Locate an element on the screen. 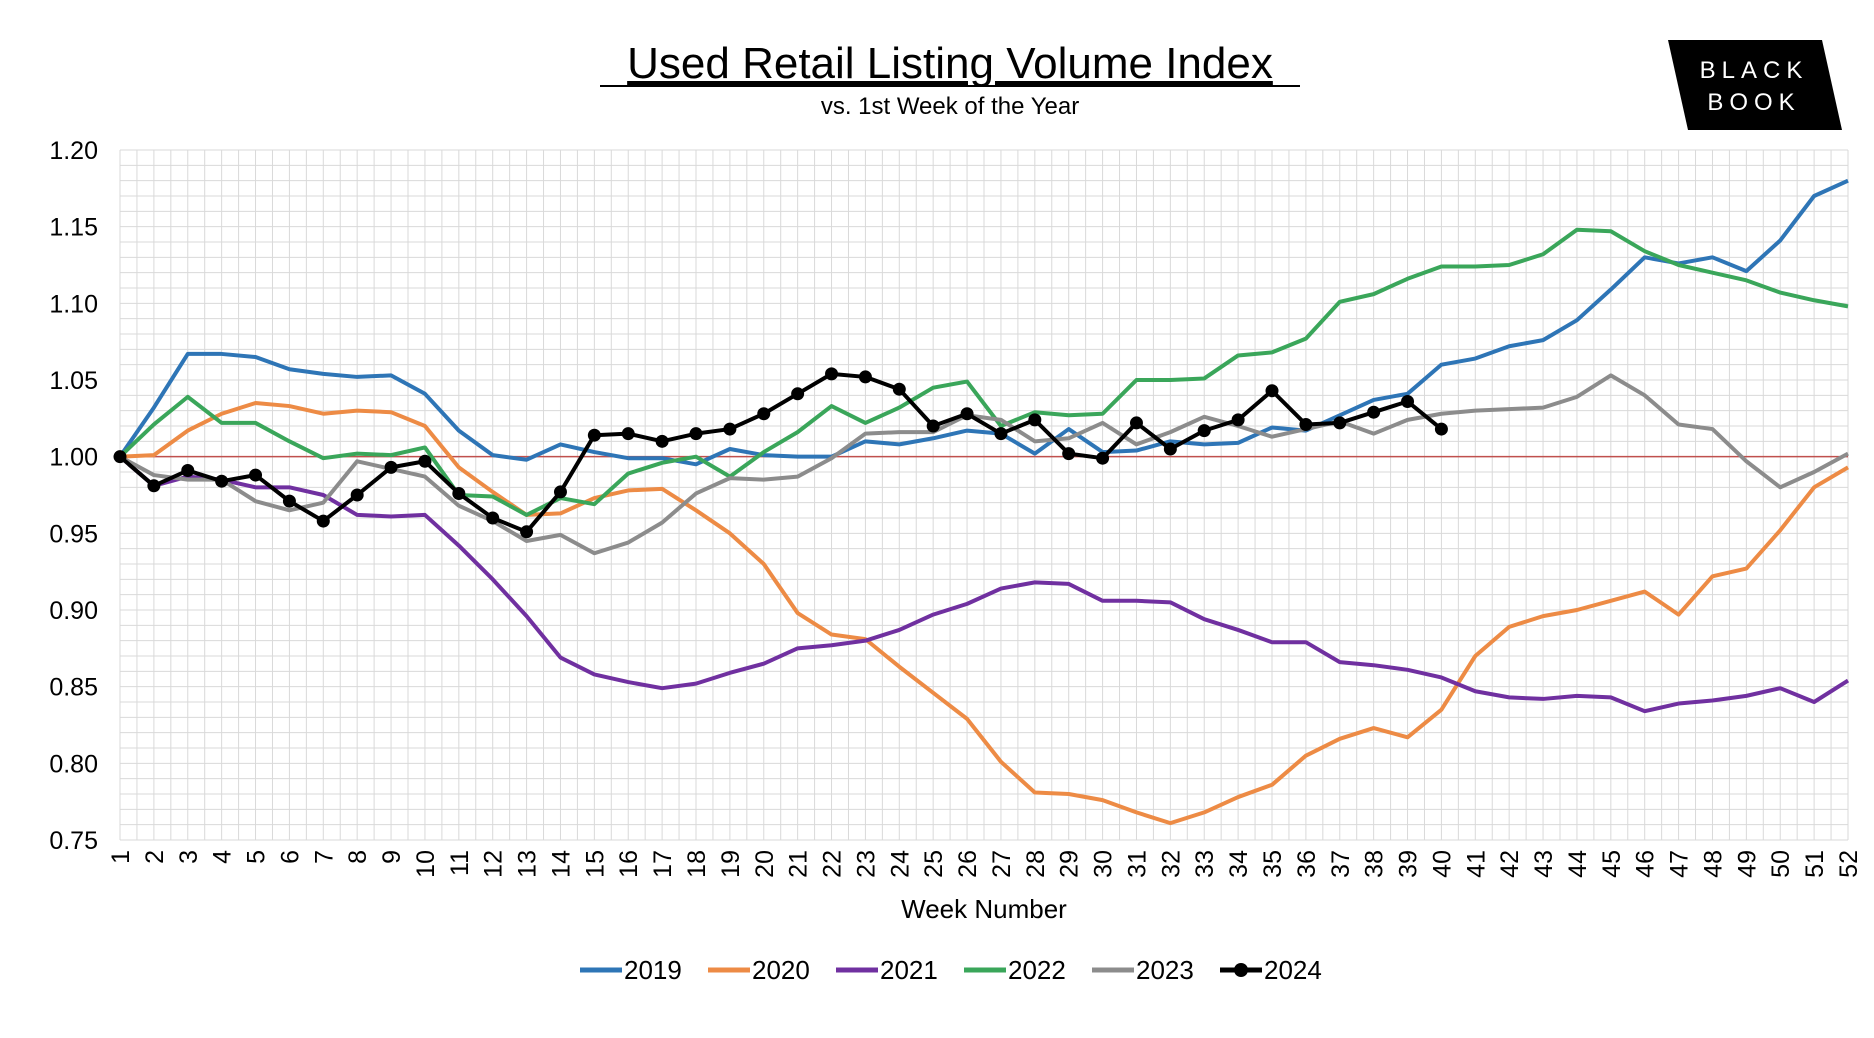 The image size is (1874, 1038). x-tick-label: 13 is located at coordinates (528, 864).